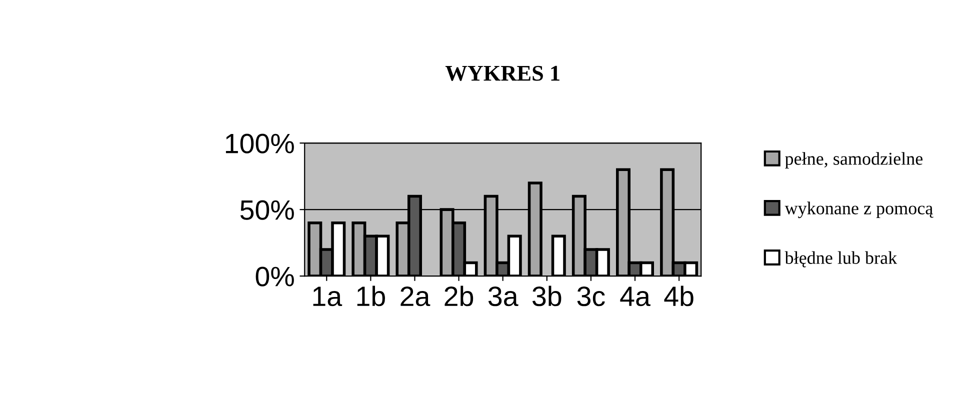  I want to click on x-tick-label: 2a, so click(415, 296).